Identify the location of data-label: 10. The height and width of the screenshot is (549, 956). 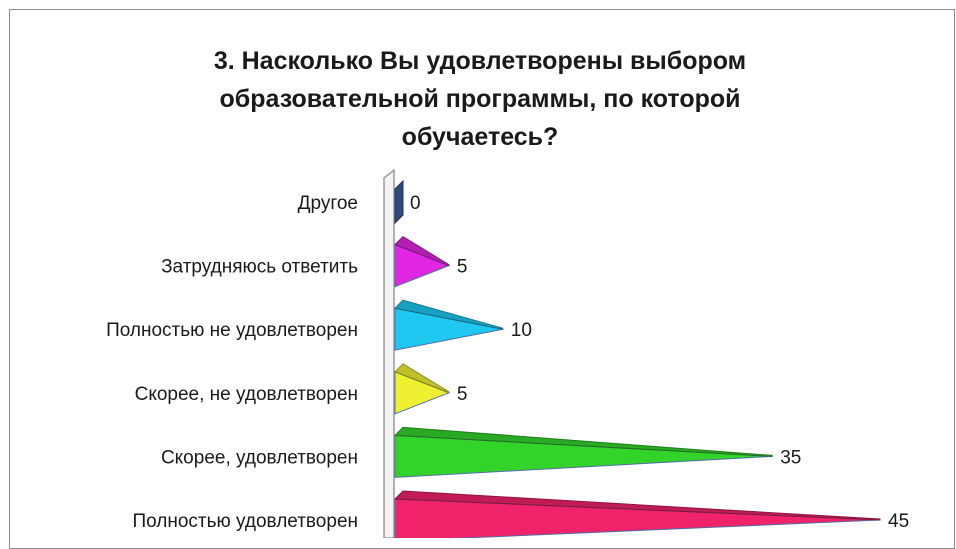
(521, 330).